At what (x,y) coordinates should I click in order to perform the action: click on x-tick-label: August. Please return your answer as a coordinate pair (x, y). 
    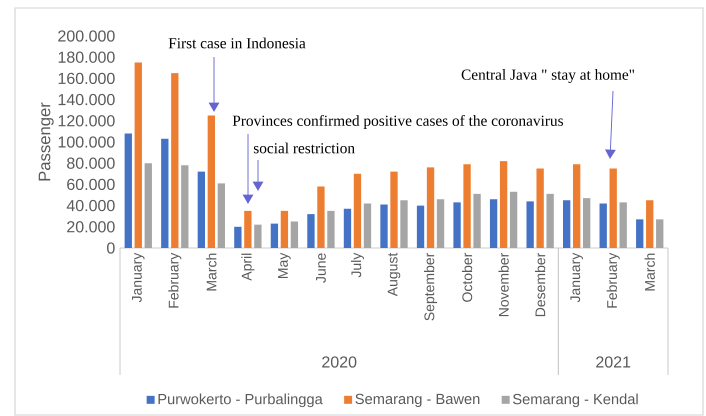
    Looking at the image, I should click on (394, 274).